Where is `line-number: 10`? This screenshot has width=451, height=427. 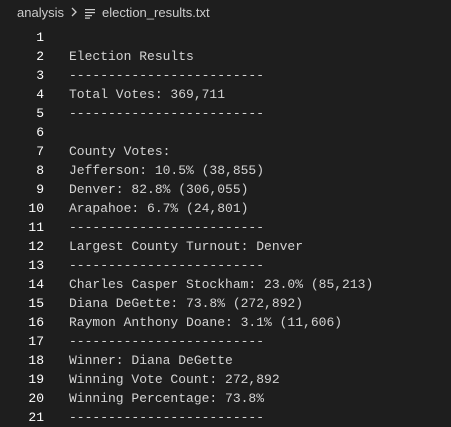
line-number: 10 is located at coordinates (36, 208).